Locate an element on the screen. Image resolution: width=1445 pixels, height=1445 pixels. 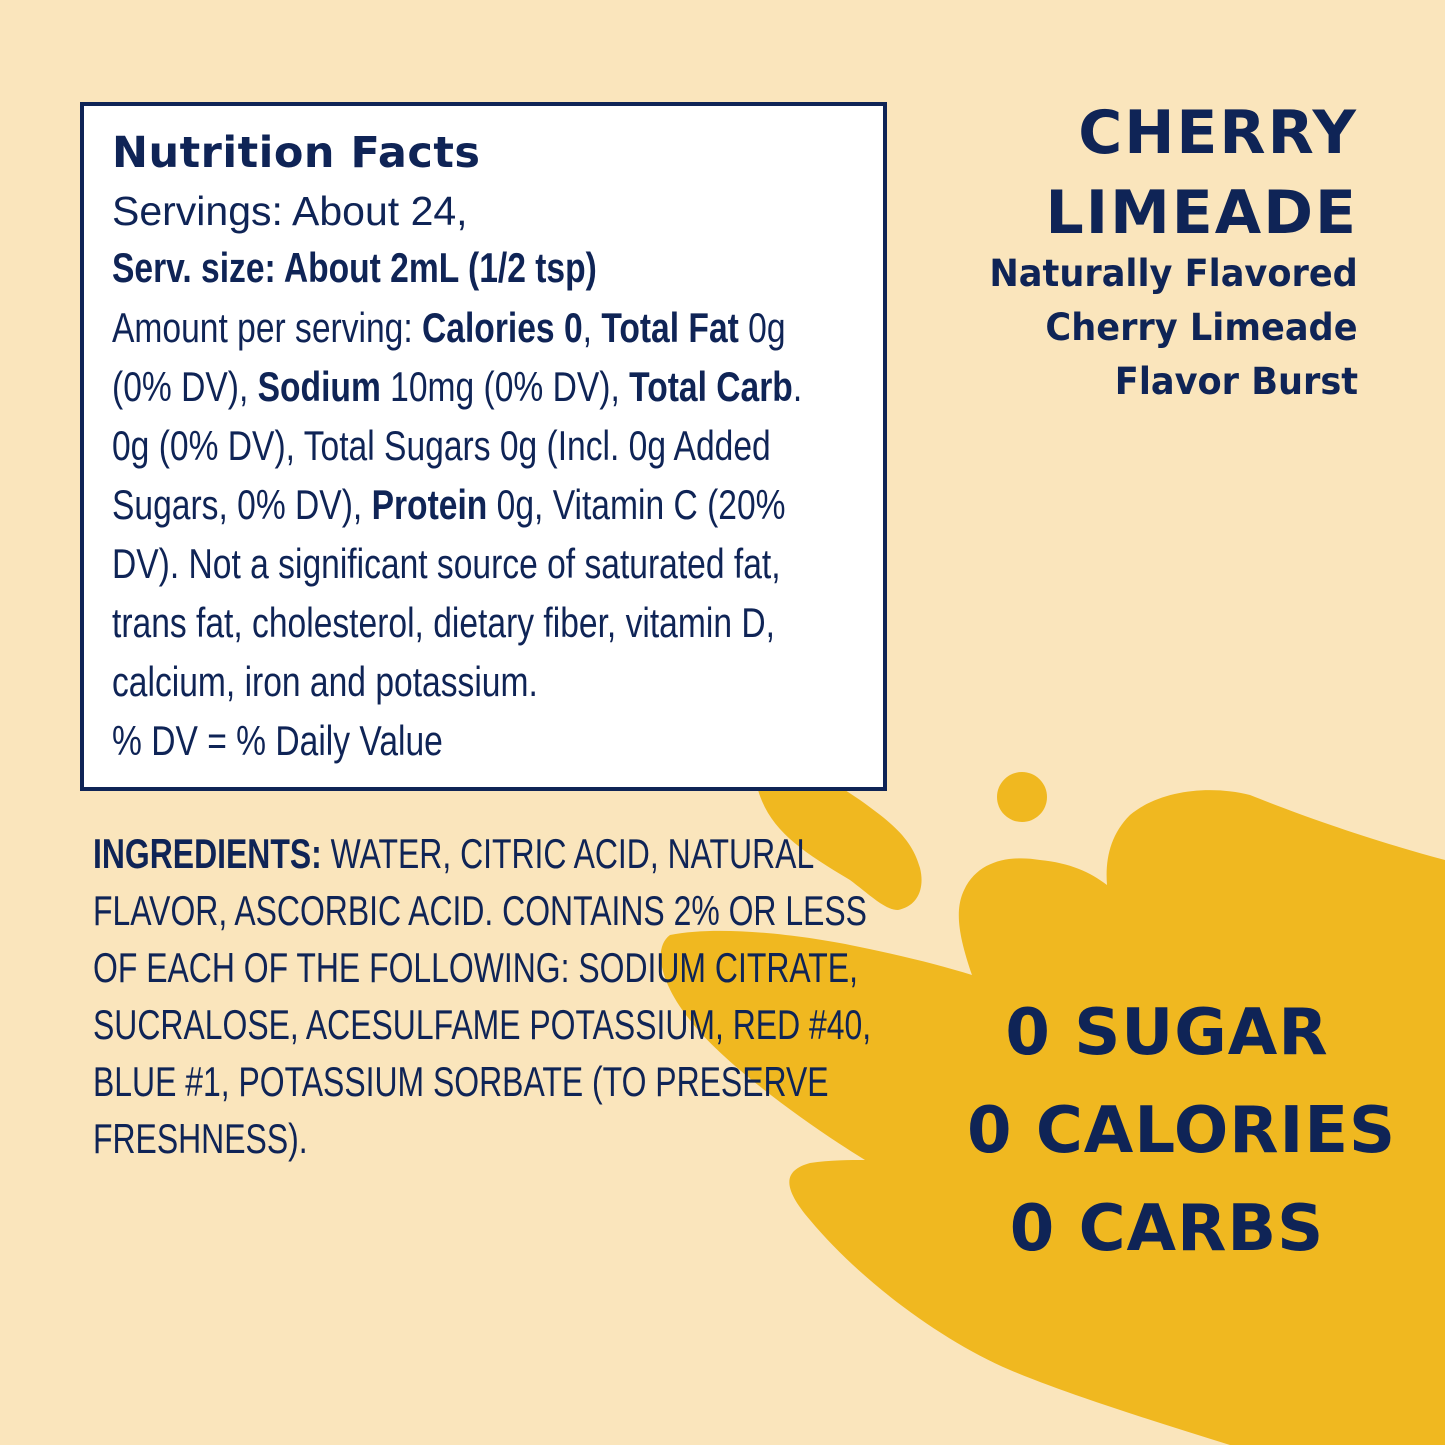
nutrition-text: Amount per serving: is located at coordinates (267, 327).